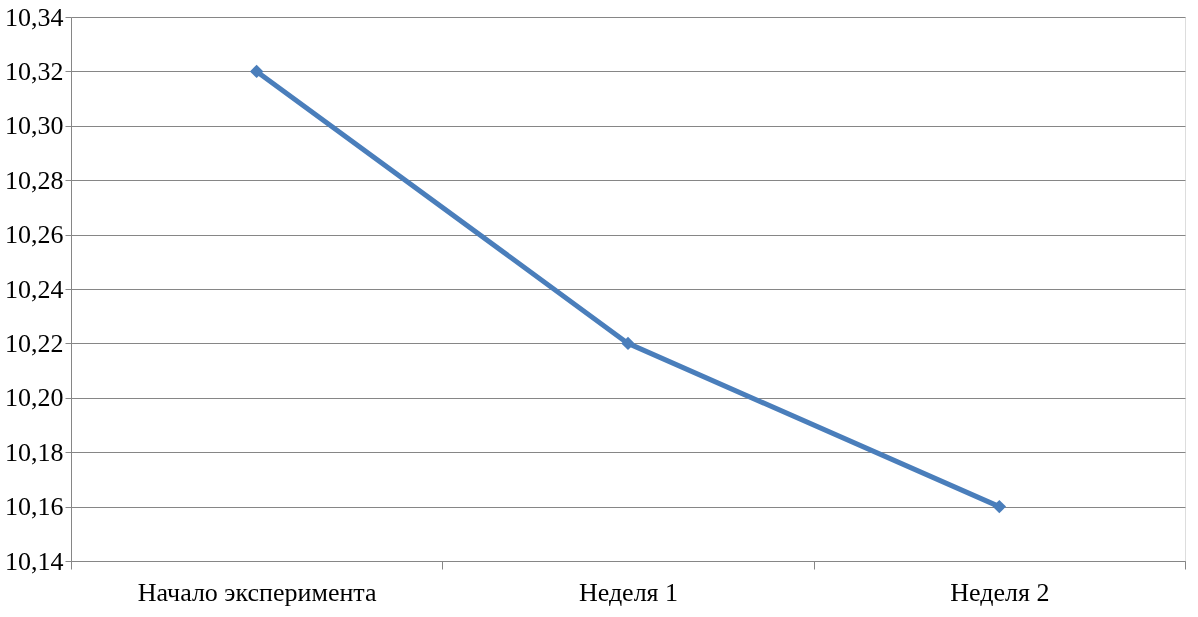 Image resolution: width=1198 pixels, height=617 pixels. What do you see at coordinates (34, 561) in the screenshot?
I see `y-tick-label: 10,14` at bounding box center [34, 561].